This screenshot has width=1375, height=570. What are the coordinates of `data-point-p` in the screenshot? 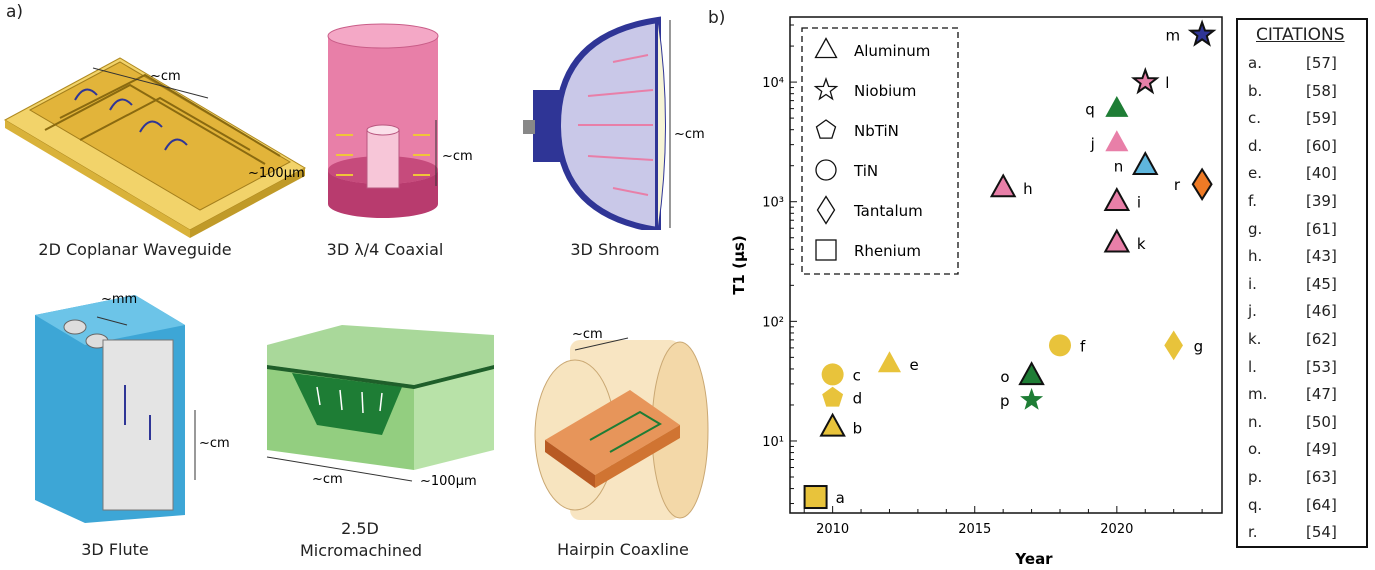 It's located at (1032, 398).